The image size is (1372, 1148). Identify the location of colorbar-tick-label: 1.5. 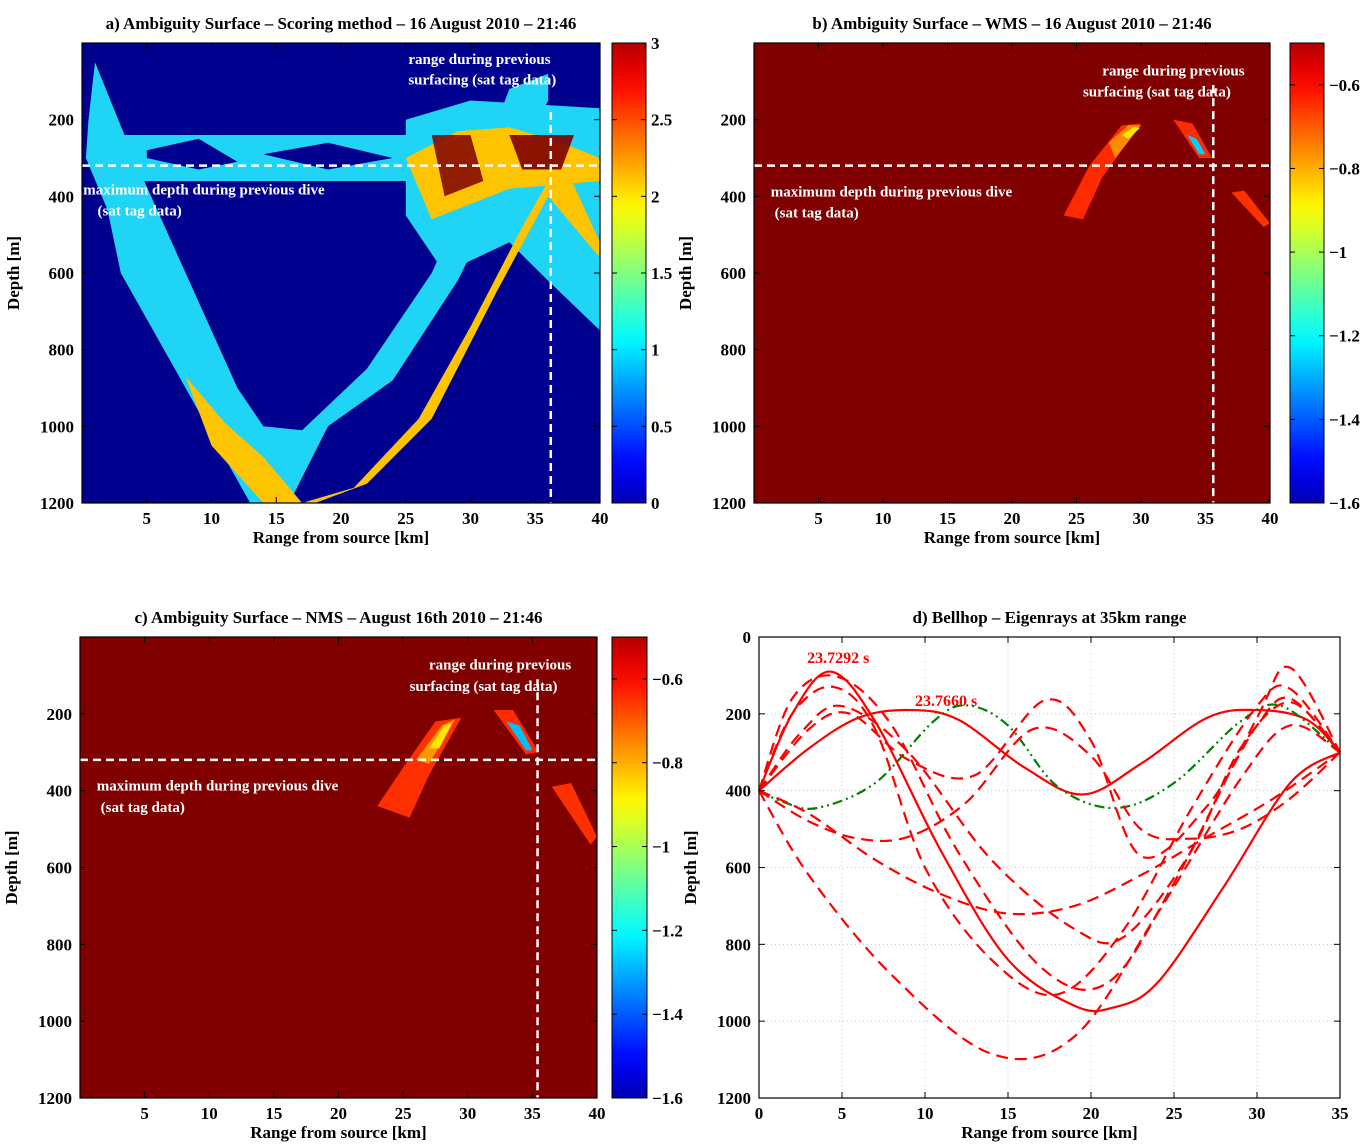
(661, 273).